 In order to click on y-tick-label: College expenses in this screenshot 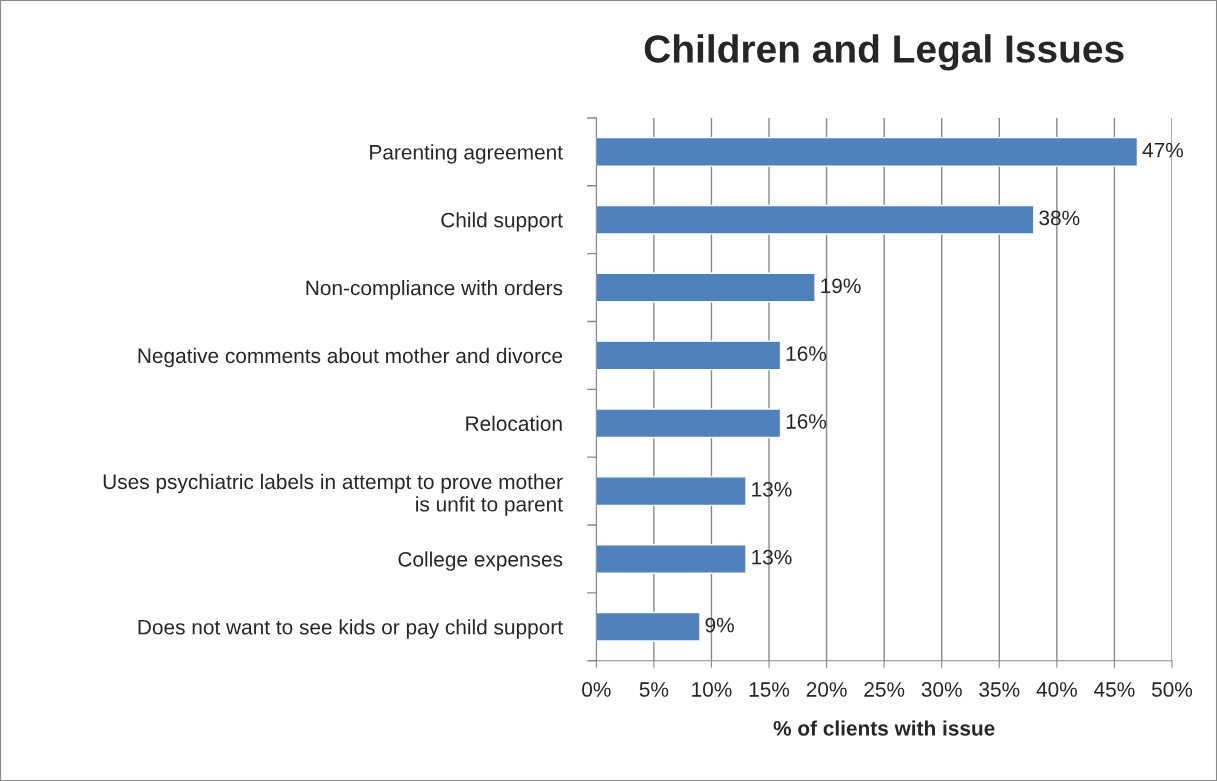, I will do `click(480, 561)`.